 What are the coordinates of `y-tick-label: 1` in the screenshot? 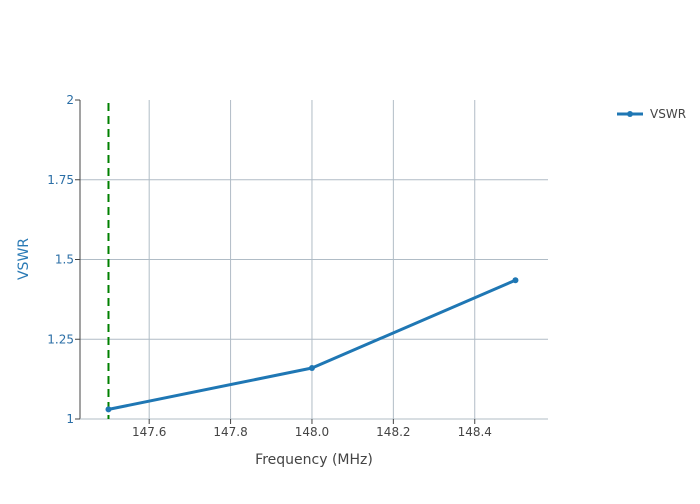 It's located at (70, 419).